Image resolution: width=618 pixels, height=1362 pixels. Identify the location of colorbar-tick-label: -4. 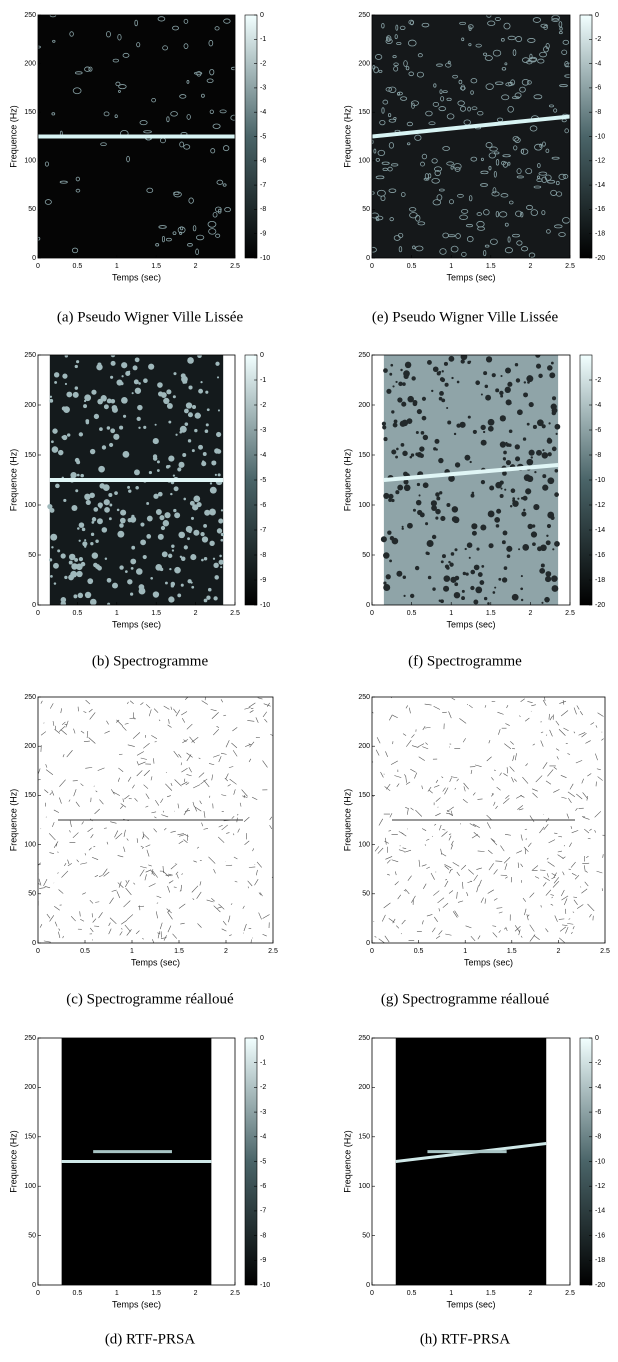
(598, 1087).